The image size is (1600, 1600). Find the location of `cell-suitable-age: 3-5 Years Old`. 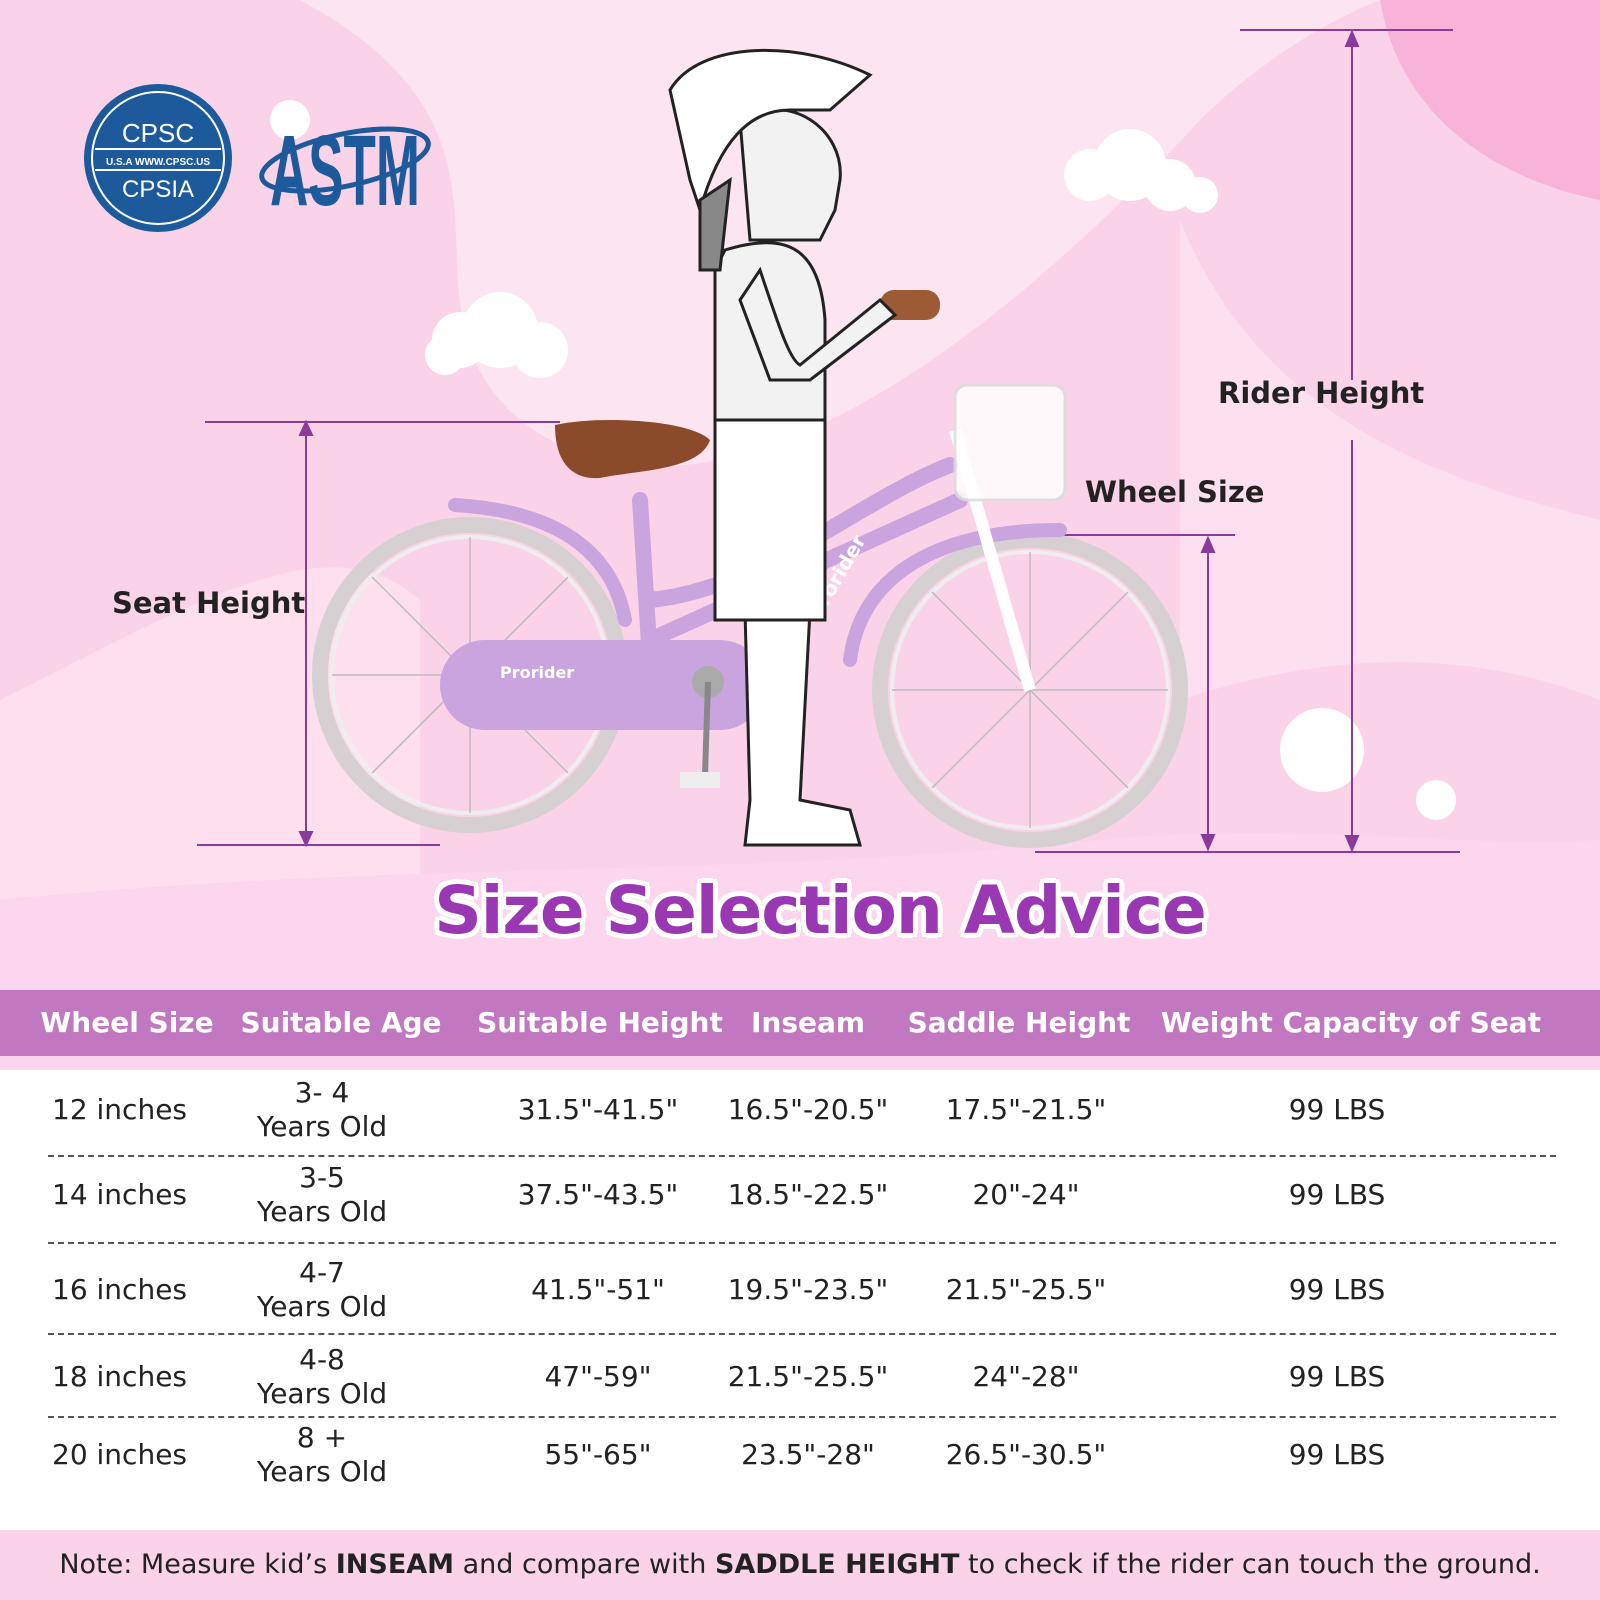

cell-suitable-age: 3-5 Years Old is located at coordinates (322, 1195).